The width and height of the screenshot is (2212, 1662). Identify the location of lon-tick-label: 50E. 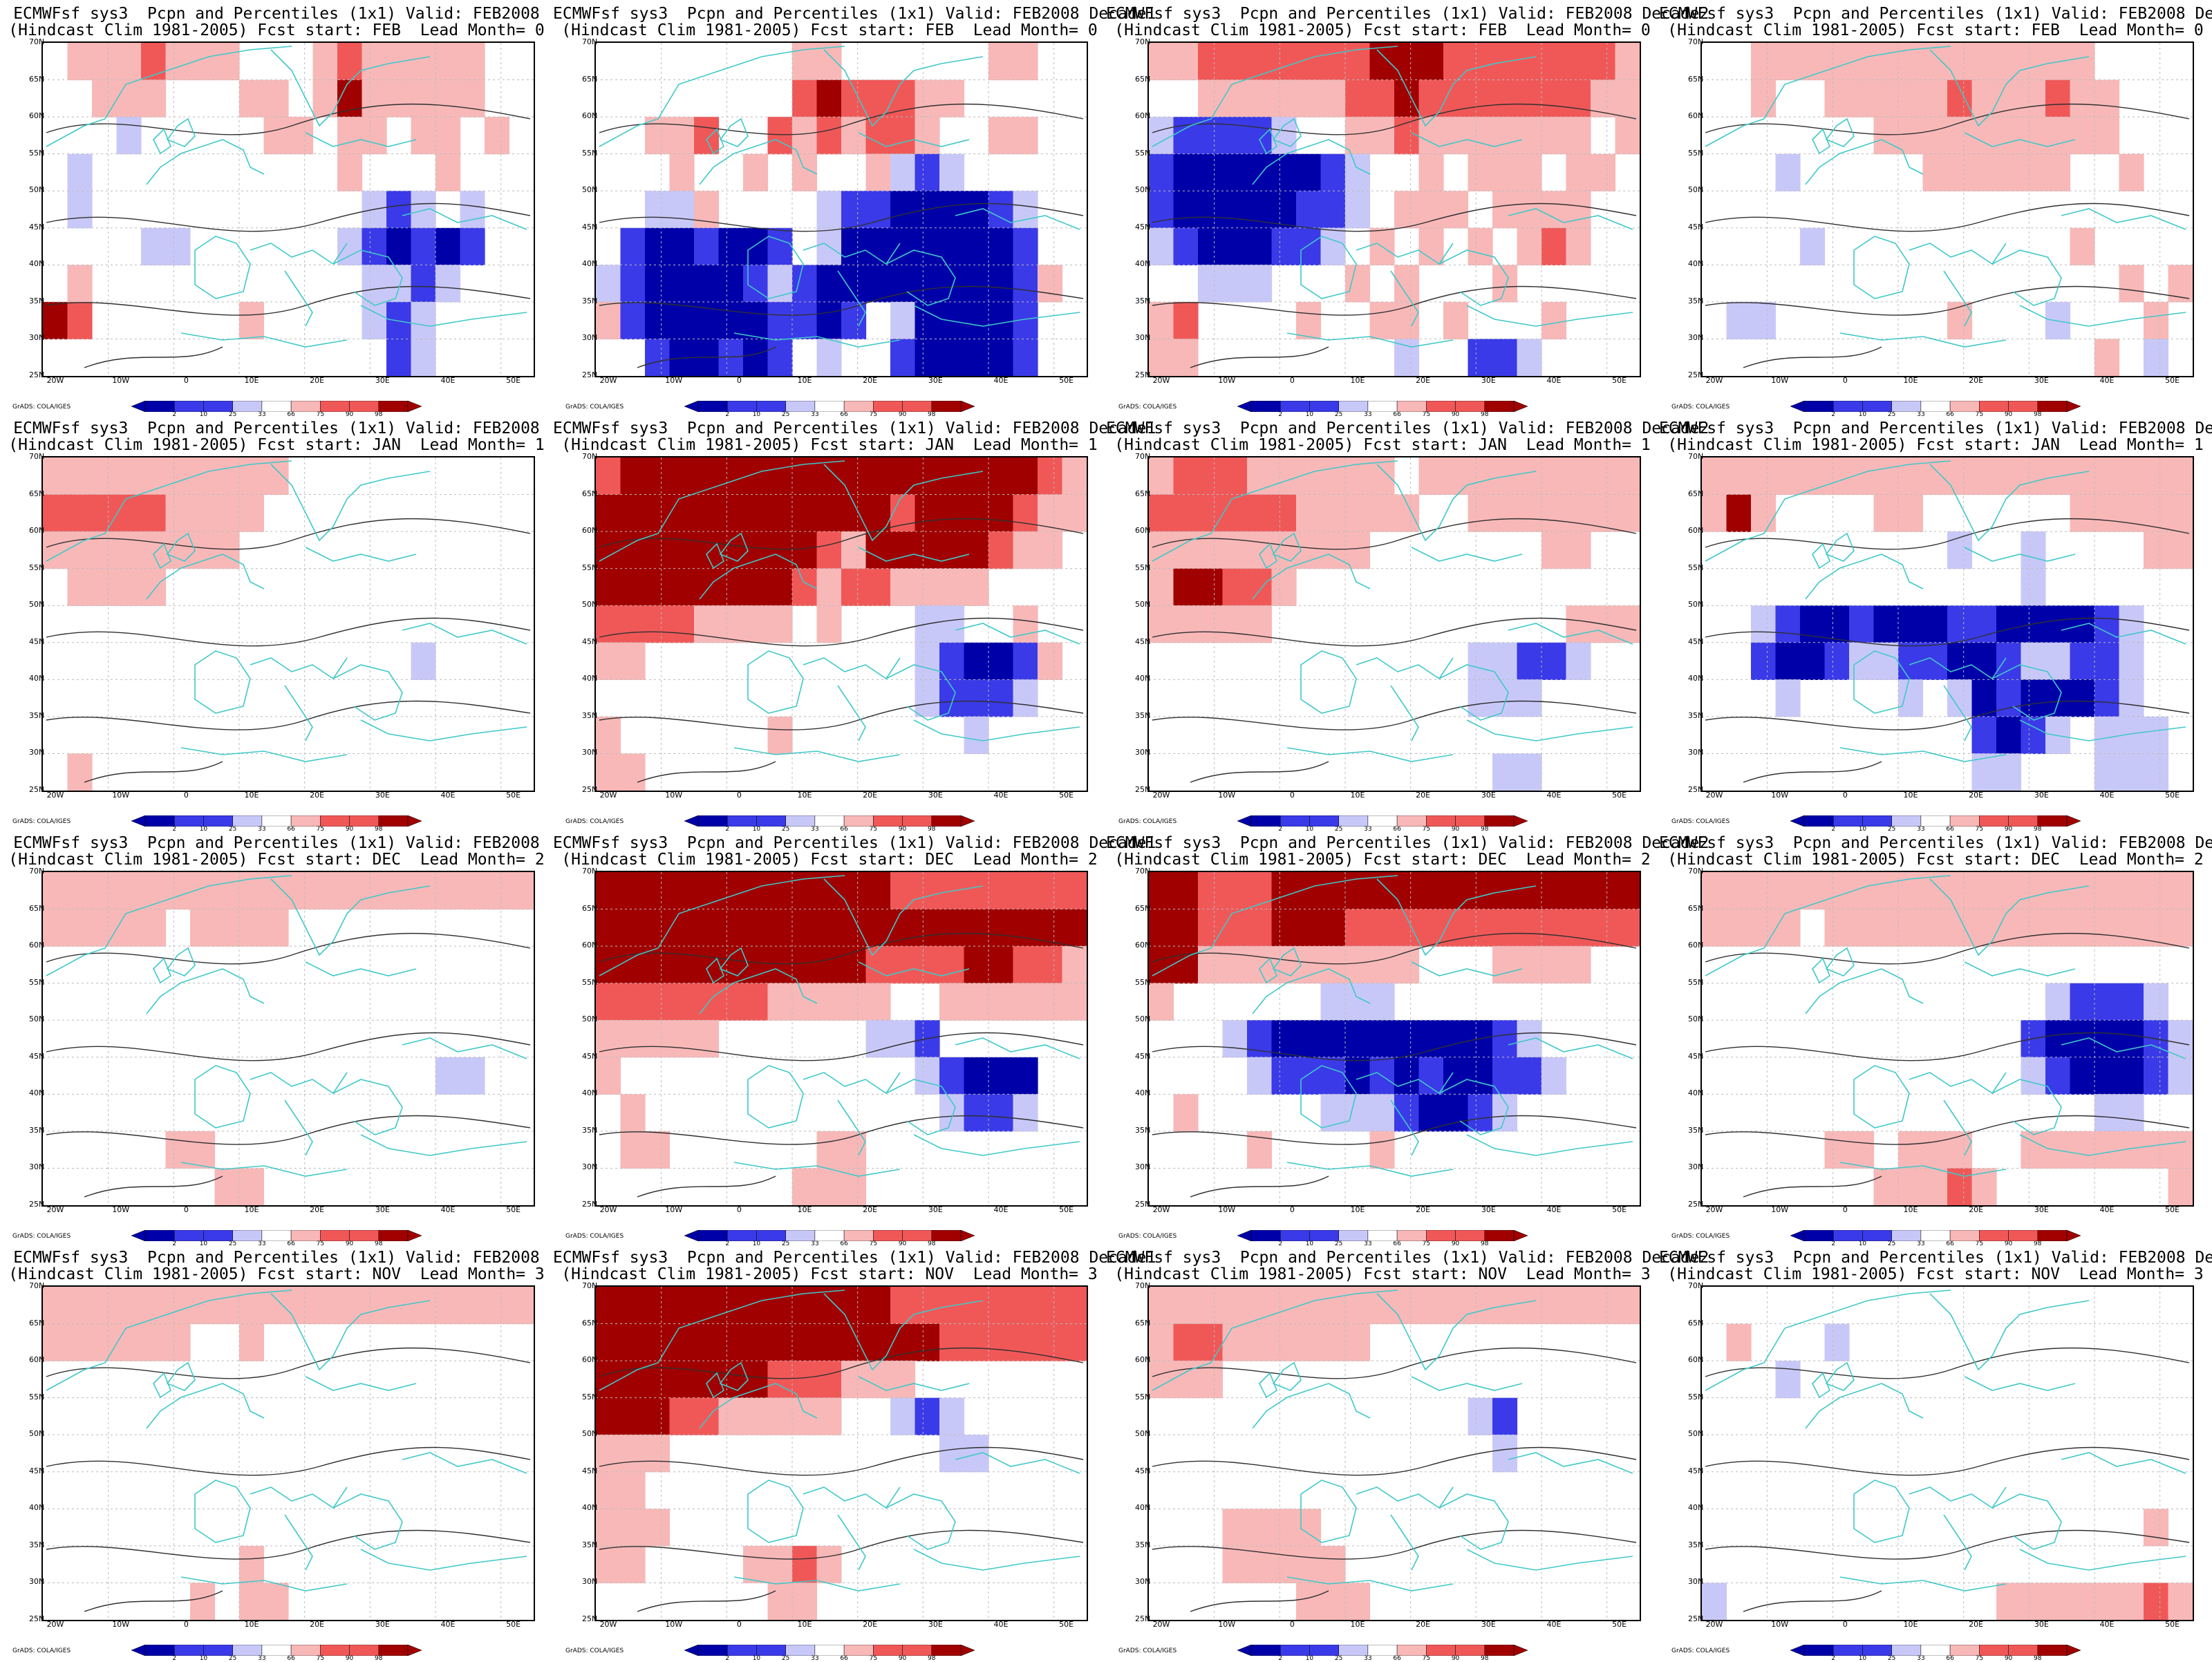
(1066, 1624).